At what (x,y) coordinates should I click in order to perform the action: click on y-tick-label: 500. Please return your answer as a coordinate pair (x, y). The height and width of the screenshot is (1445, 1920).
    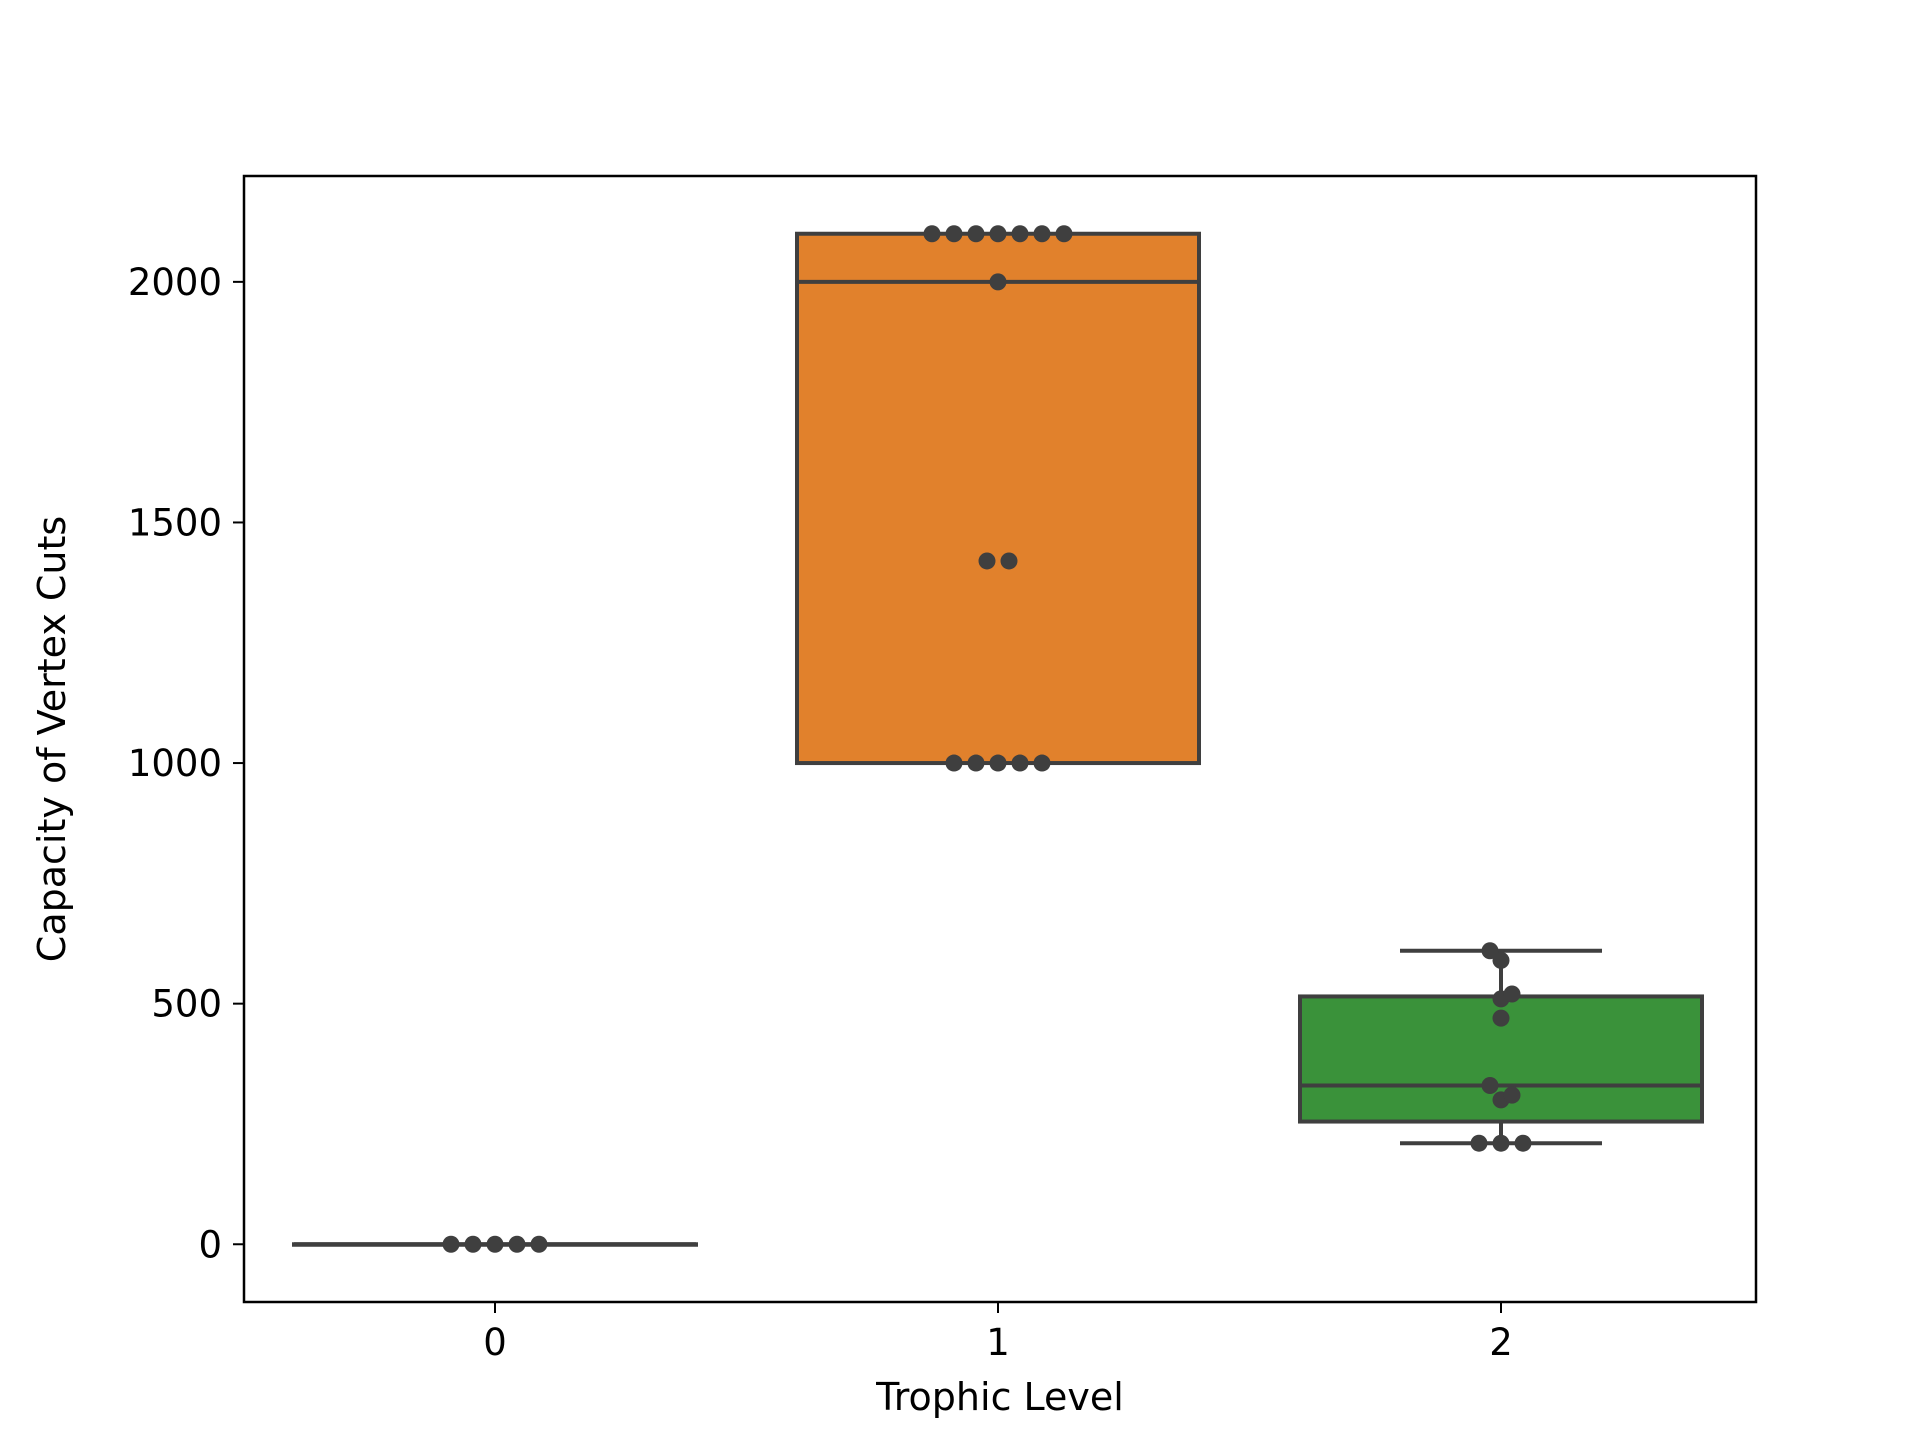
    Looking at the image, I should click on (186, 1004).